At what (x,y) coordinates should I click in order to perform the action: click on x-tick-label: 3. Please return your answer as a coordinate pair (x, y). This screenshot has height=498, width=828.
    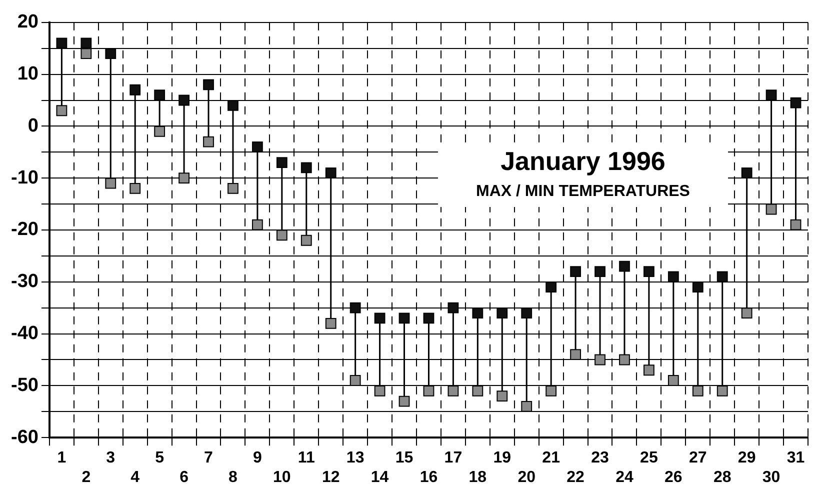
    Looking at the image, I should click on (111, 458).